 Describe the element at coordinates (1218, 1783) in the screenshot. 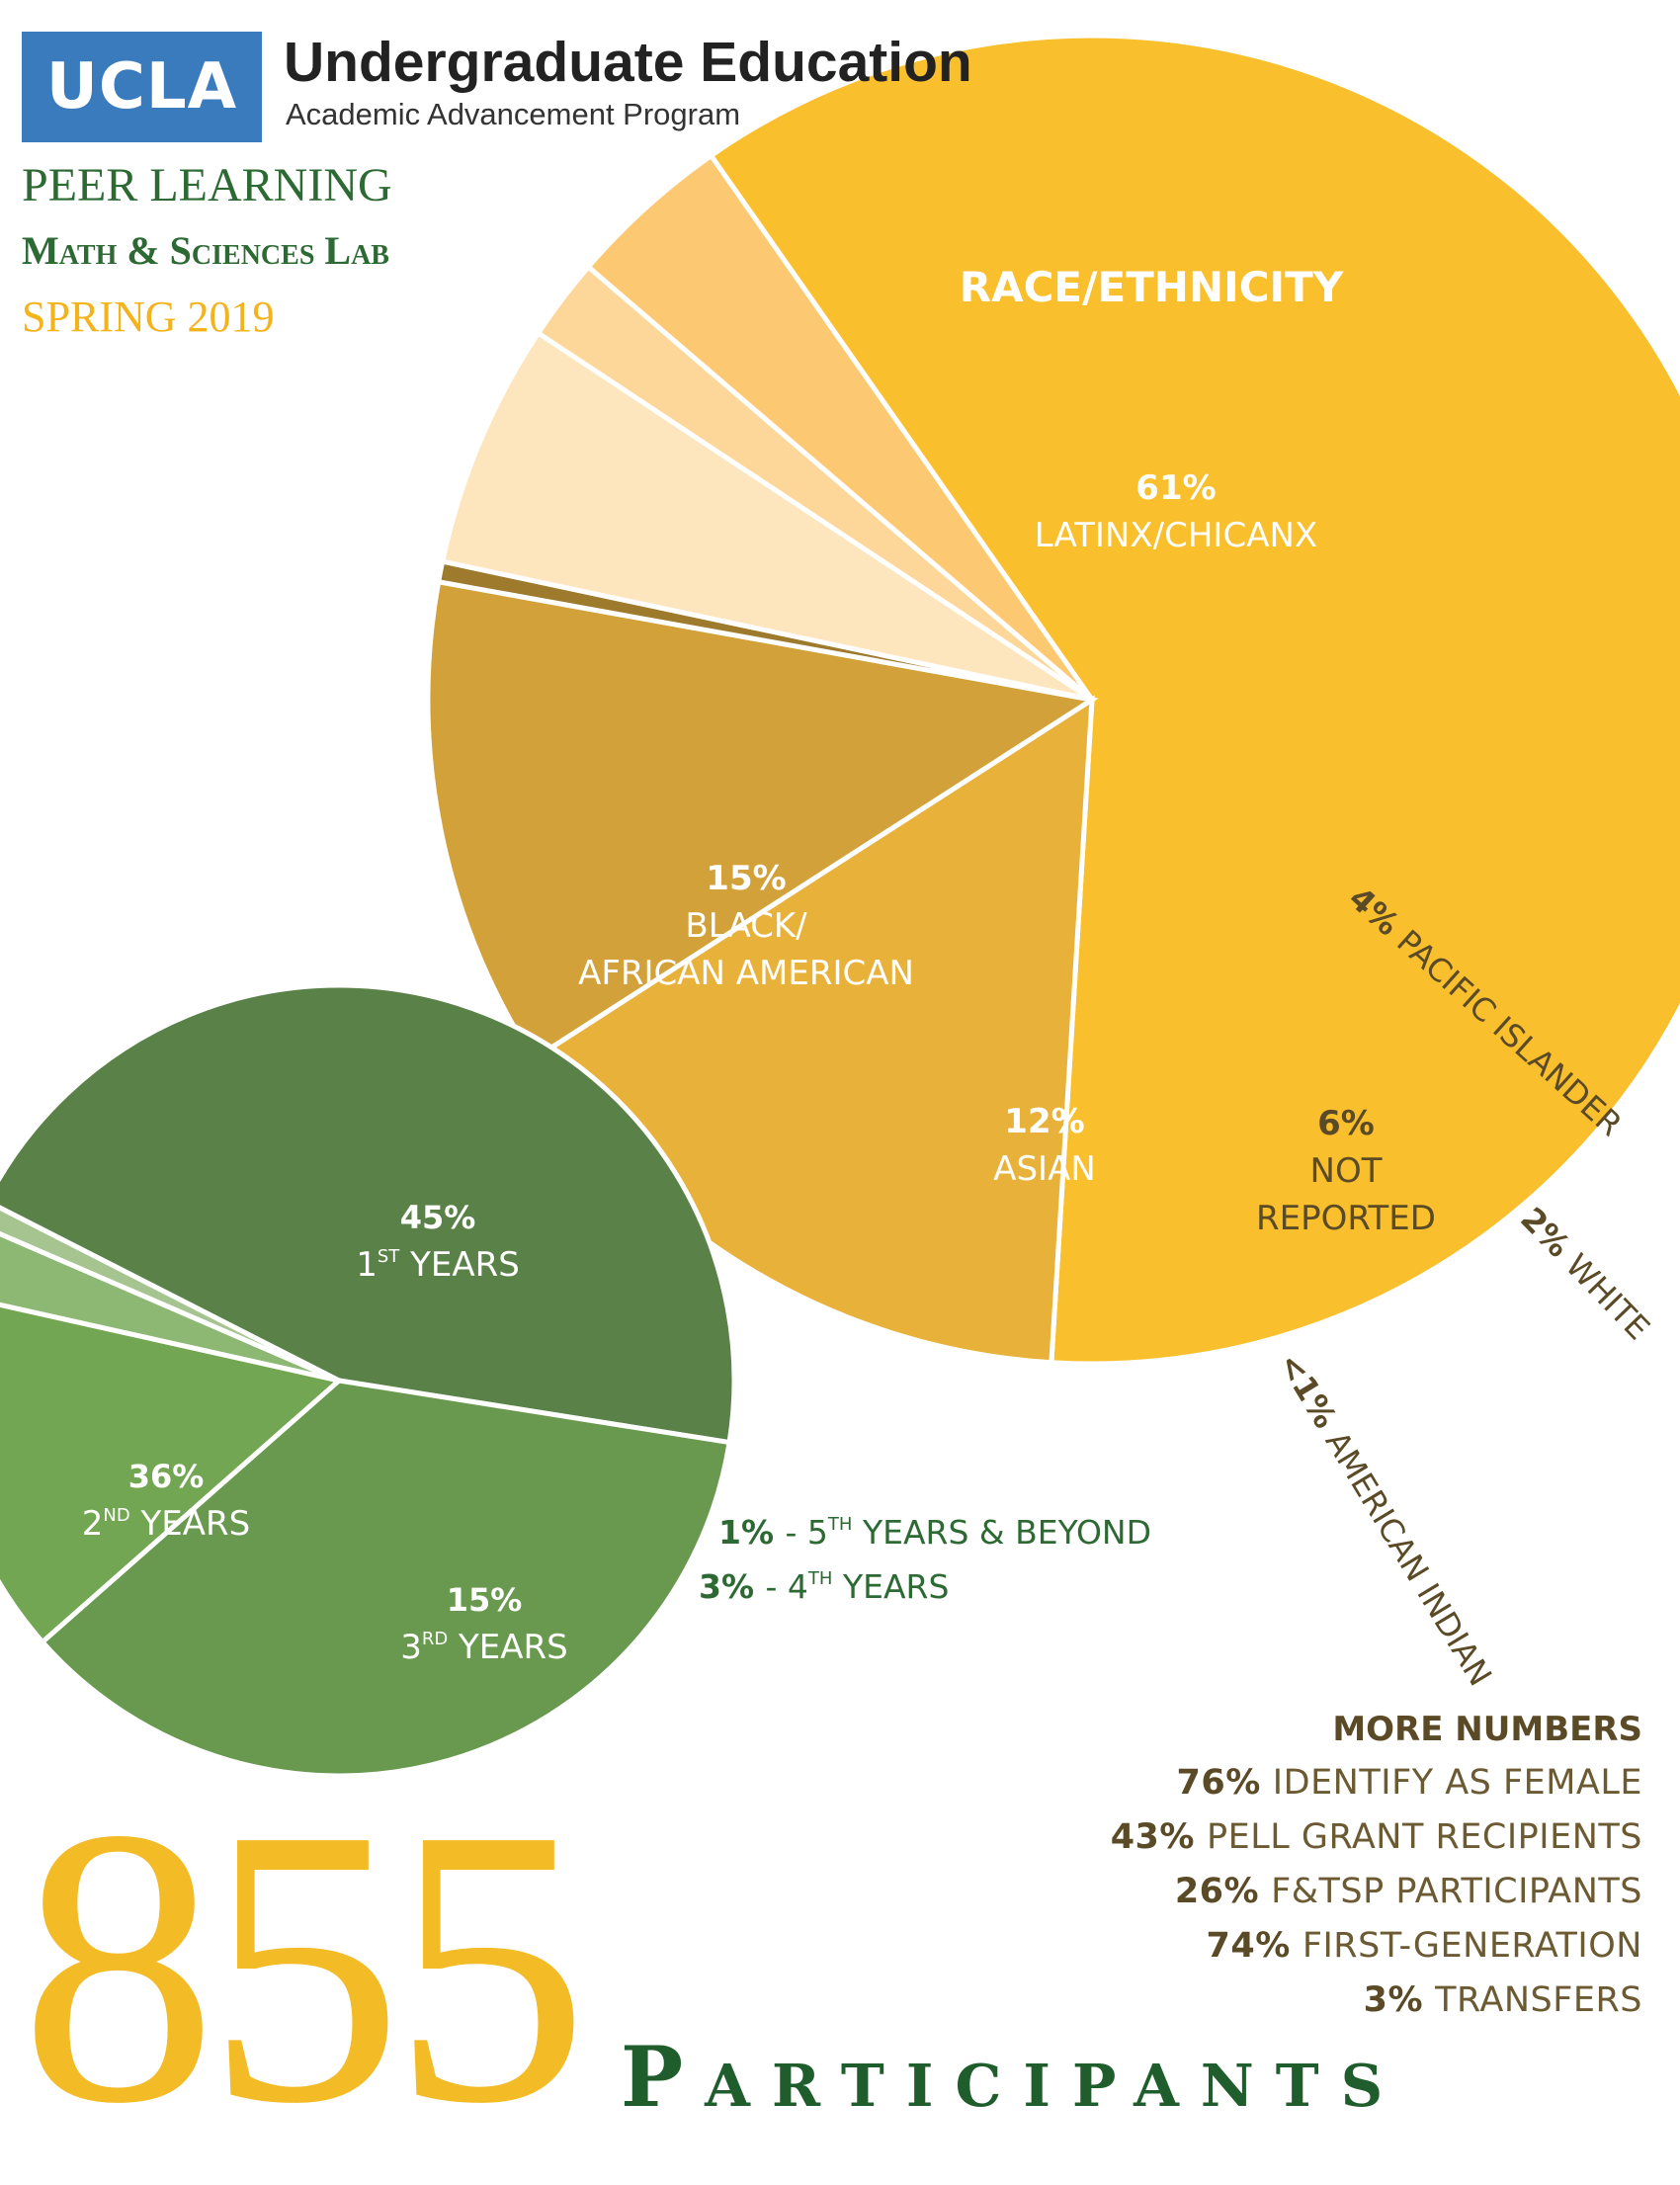

I see `stat-pct: 76%` at that location.